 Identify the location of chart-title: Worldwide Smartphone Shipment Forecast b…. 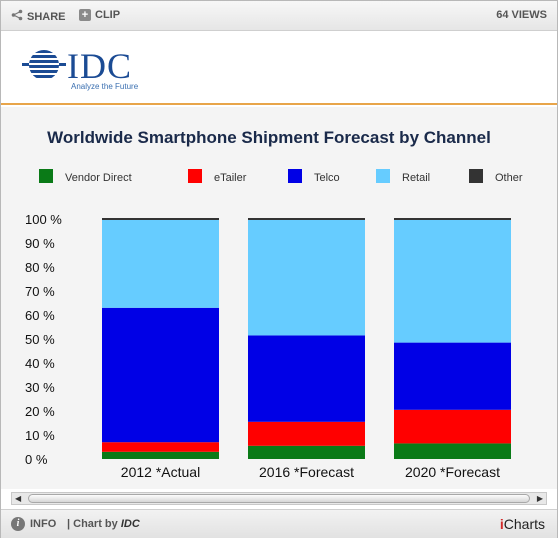
(269, 137).